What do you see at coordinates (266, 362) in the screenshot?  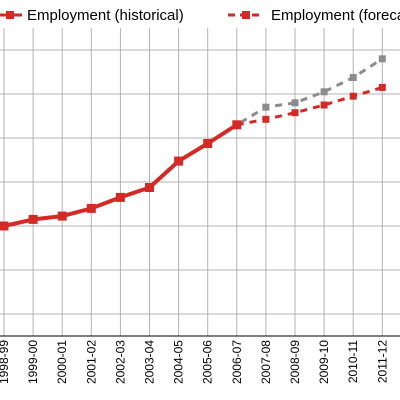 I see `x-tick-label: 2007-08` at bounding box center [266, 362].